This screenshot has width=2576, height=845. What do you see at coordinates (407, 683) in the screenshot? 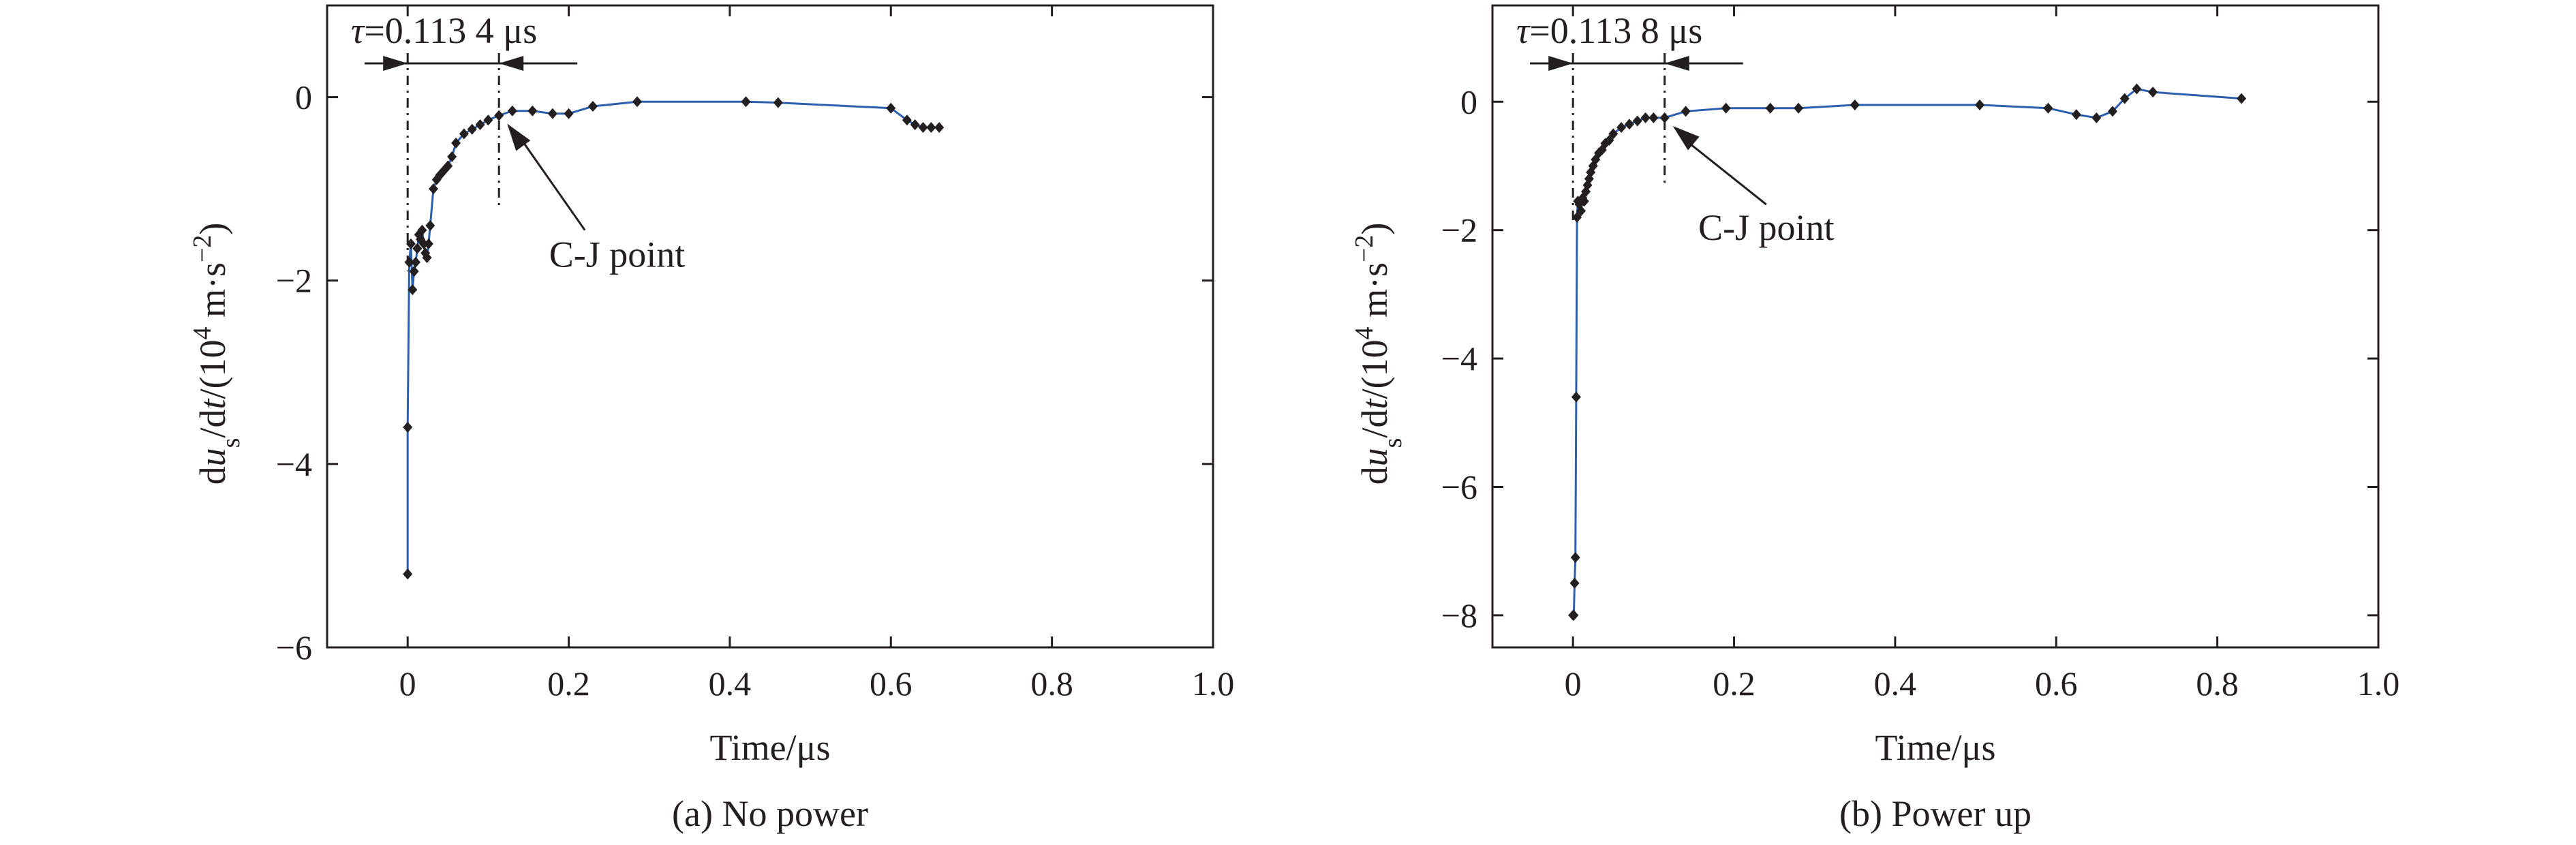
I see `x-tick-label: 0` at bounding box center [407, 683].